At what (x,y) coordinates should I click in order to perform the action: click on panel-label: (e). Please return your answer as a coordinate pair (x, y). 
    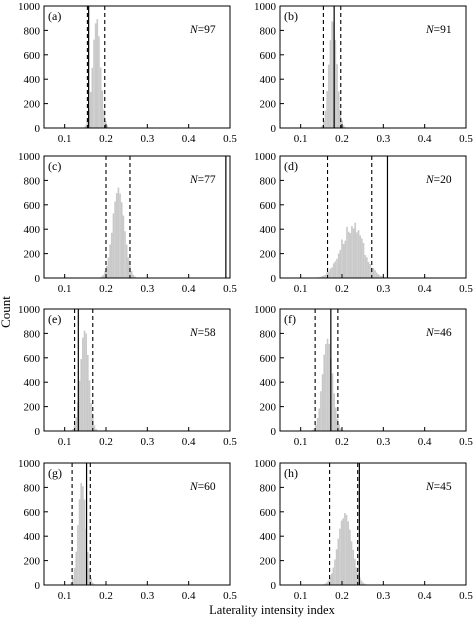
    Looking at the image, I should click on (54, 319).